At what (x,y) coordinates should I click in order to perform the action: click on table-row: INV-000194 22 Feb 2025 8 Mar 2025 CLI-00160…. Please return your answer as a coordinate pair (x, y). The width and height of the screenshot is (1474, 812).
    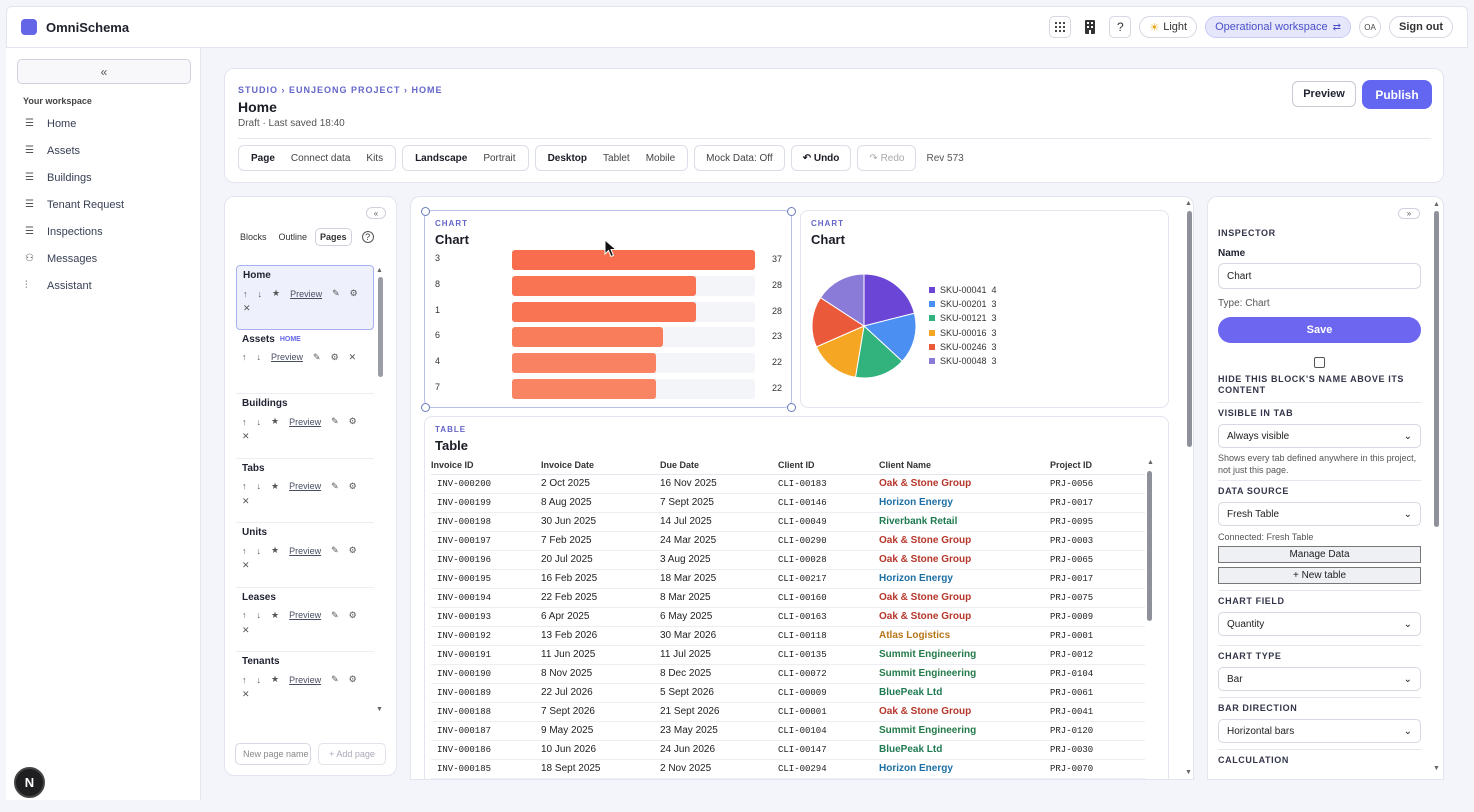
    Looking at the image, I should click on (788, 598).